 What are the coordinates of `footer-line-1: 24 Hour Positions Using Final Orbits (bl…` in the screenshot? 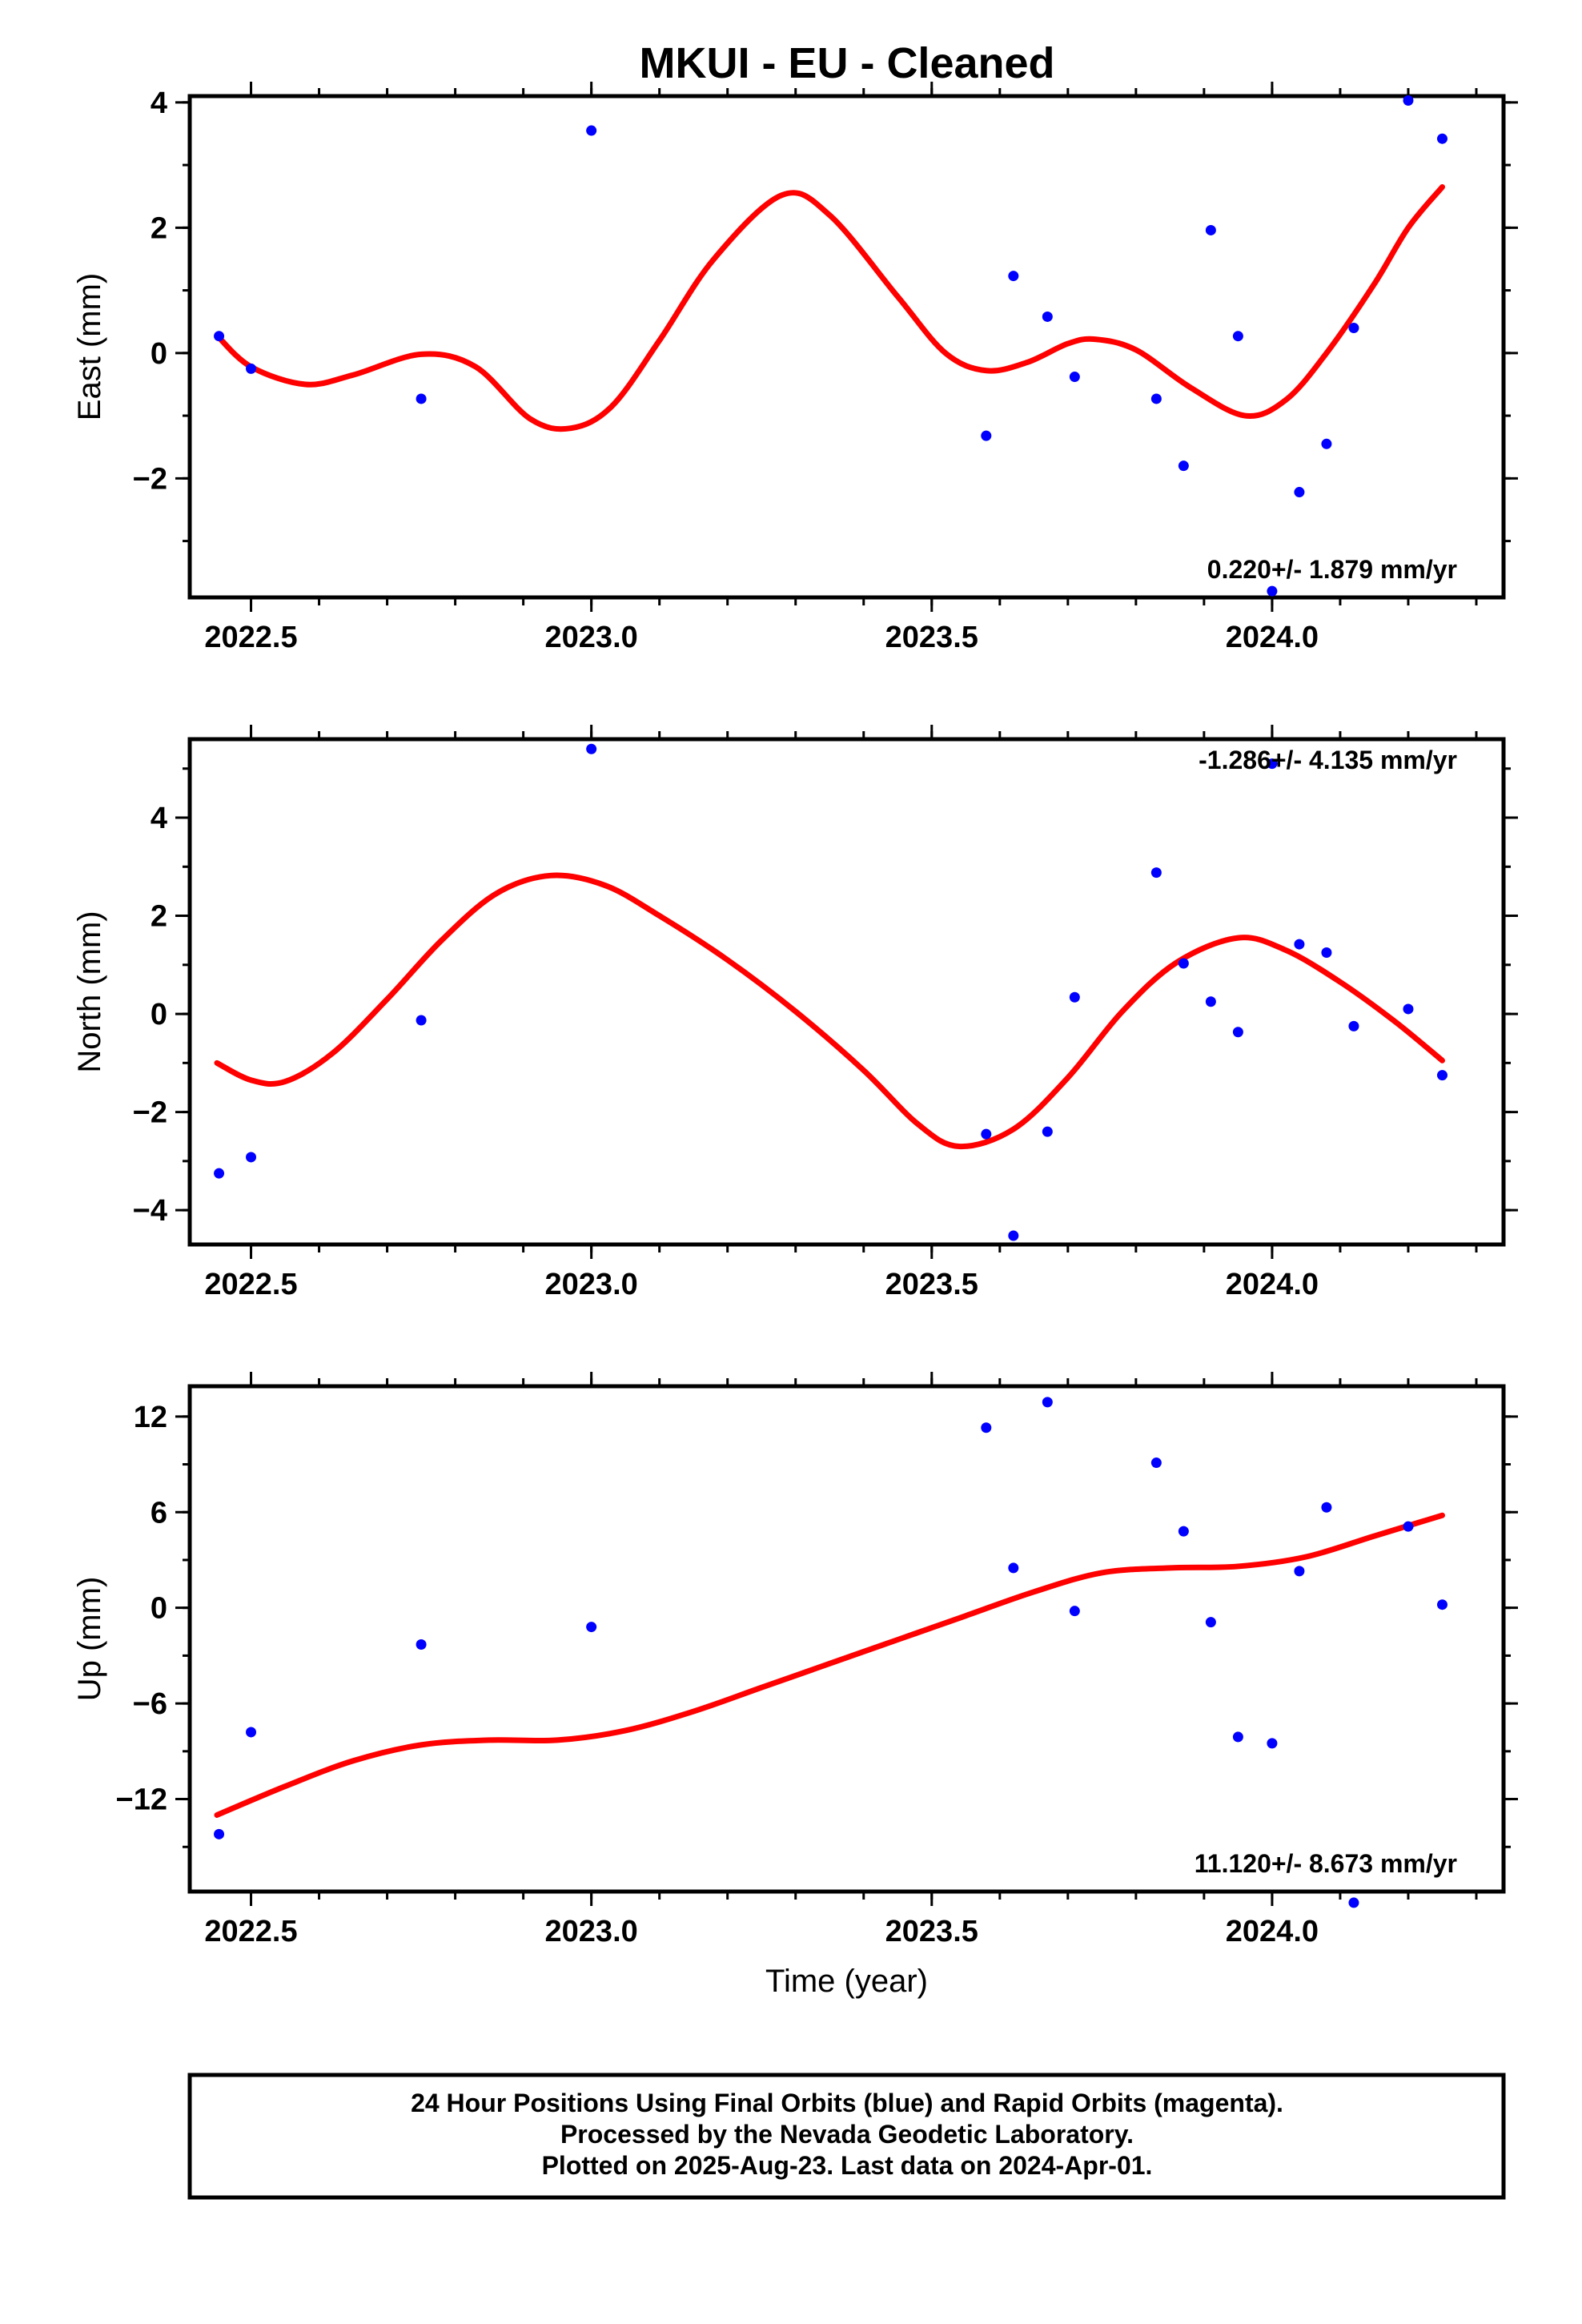 It's located at (847, 2103).